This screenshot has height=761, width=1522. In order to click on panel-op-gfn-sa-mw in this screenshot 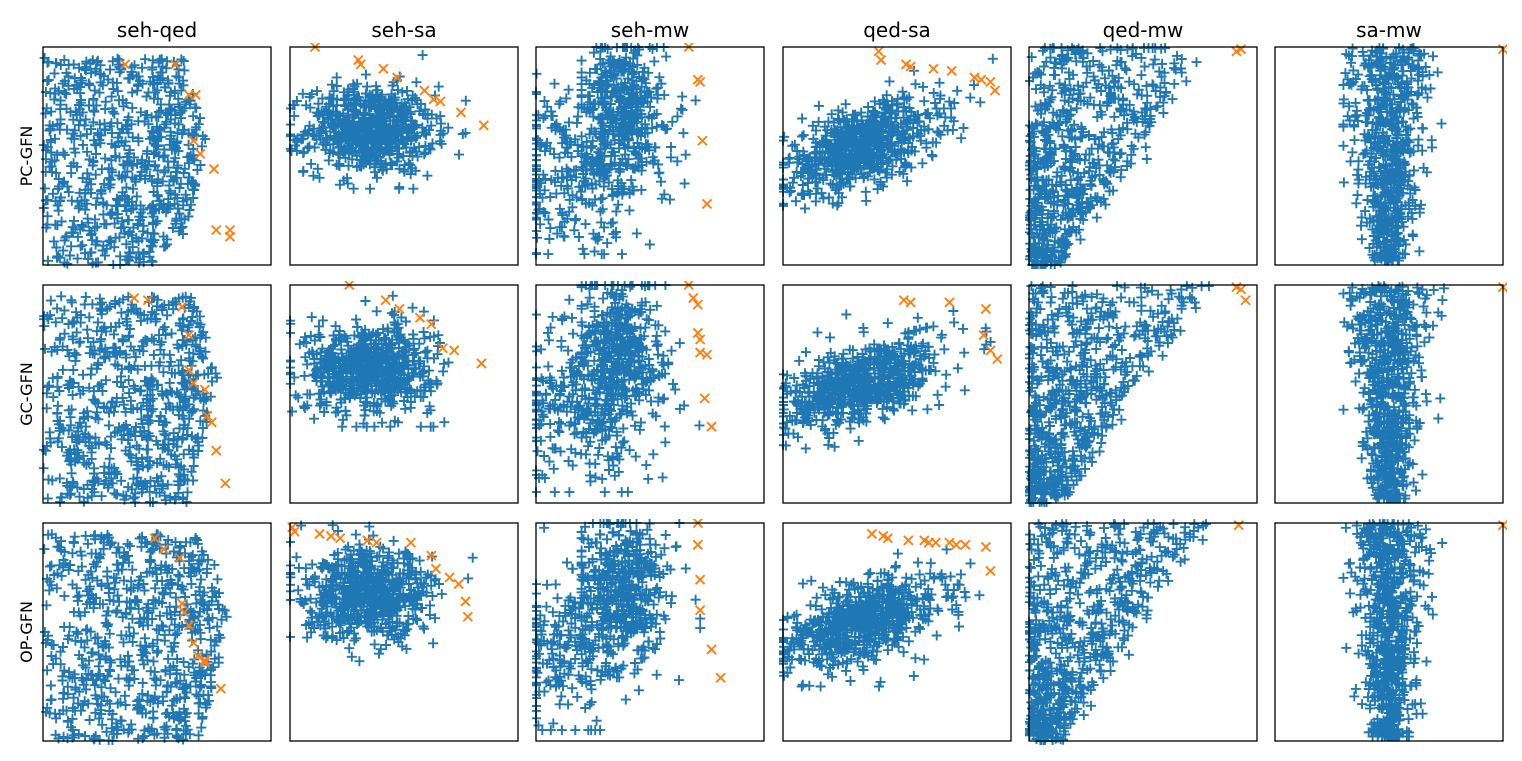, I will do `click(1390, 630)`.